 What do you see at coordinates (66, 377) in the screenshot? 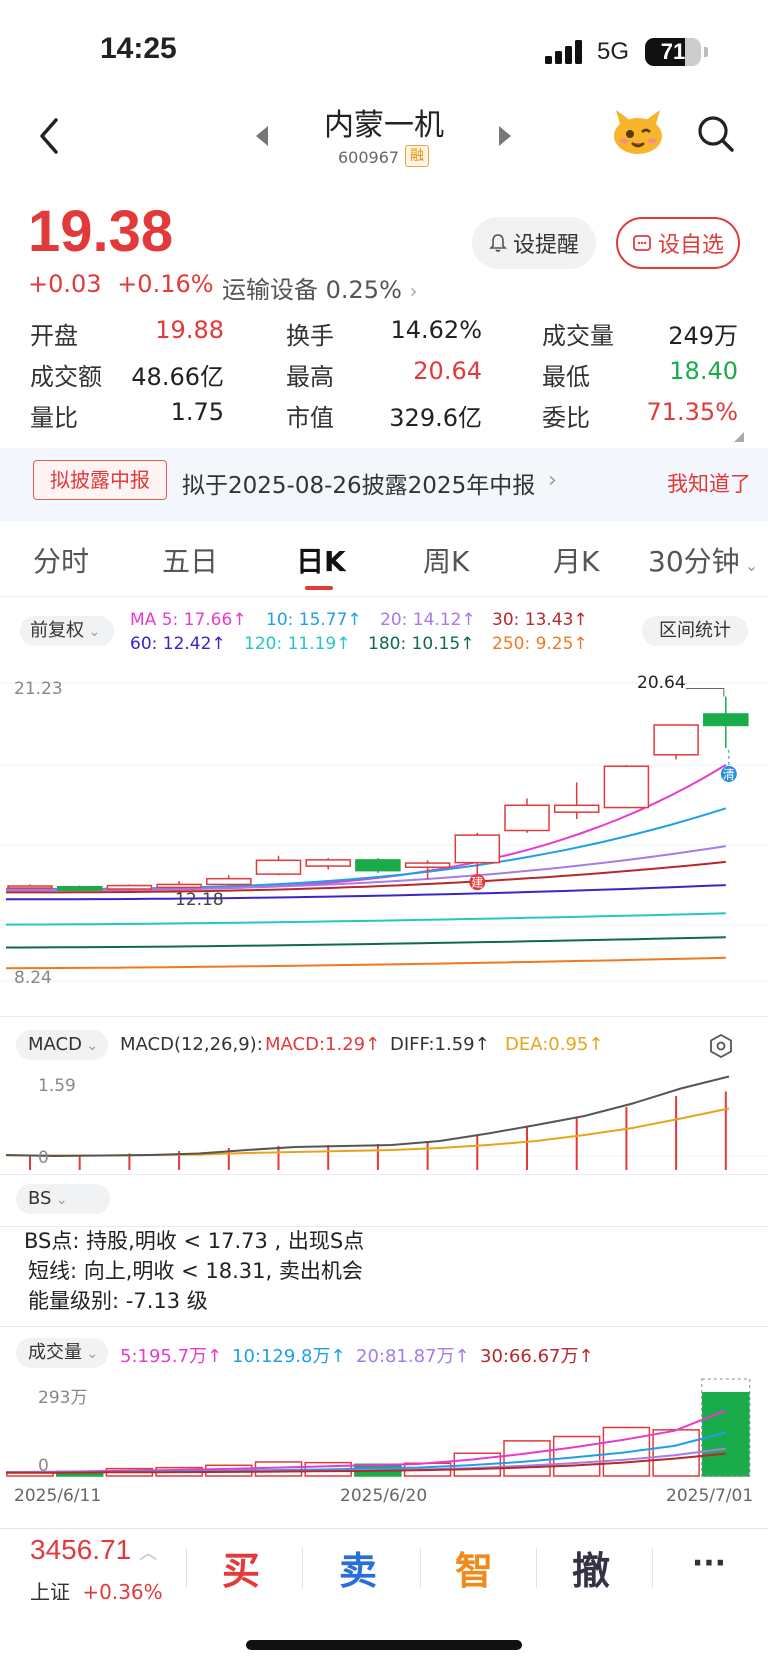
I see `stat-label: 成交额` at bounding box center [66, 377].